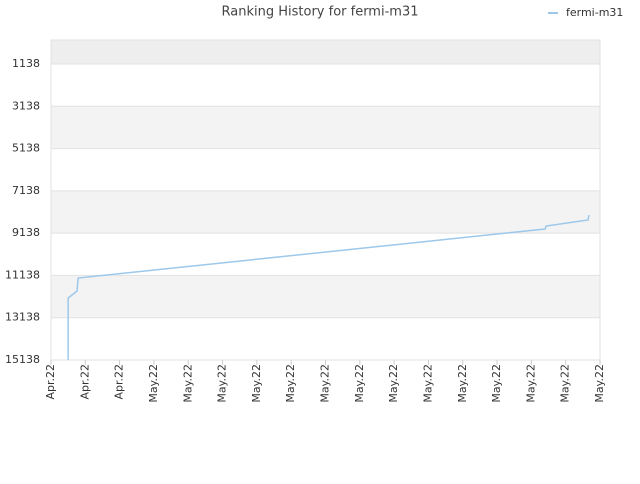 This screenshot has height=484, width=640. Describe the element at coordinates (26, 190) in the screenshot. I see `y-tick-label: 7138` at that location.